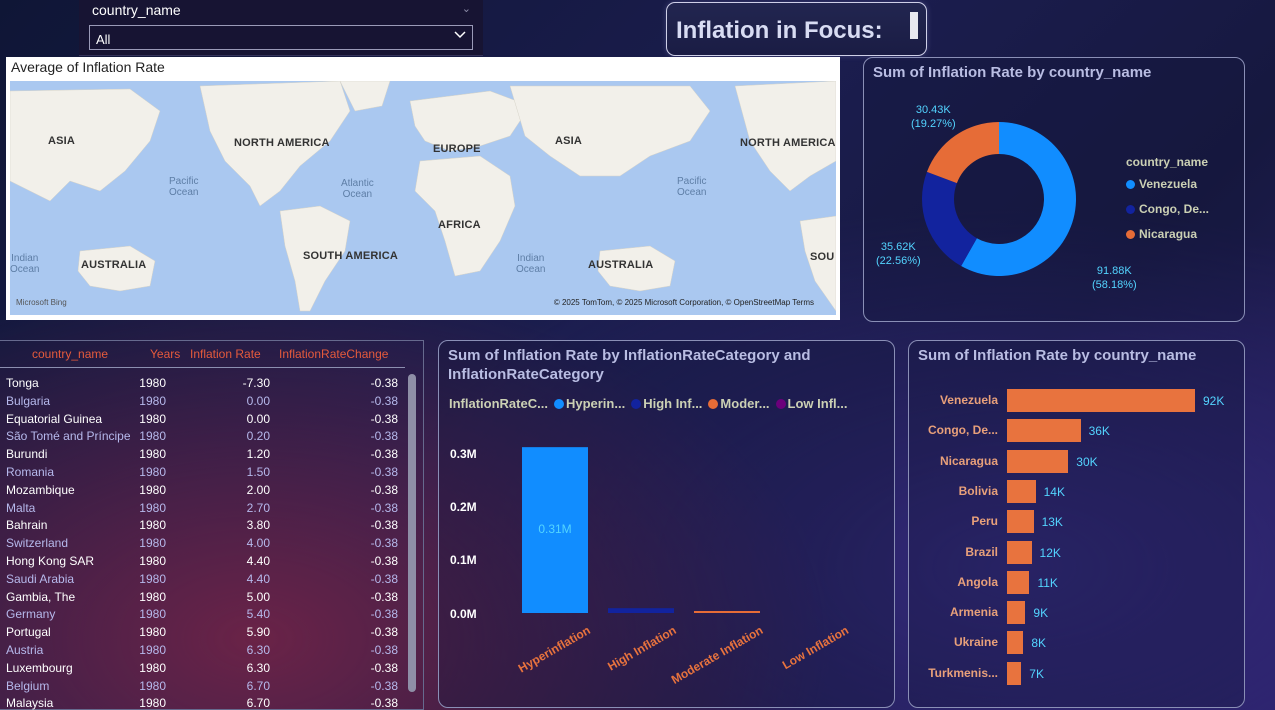 Image resolution: width=1275 pixels, height=710 pixels. Describe the element at coordinates (202, 702) in the screenshot. I see `table-row: Malaysia 1980 6.70 -0.38` at that location.